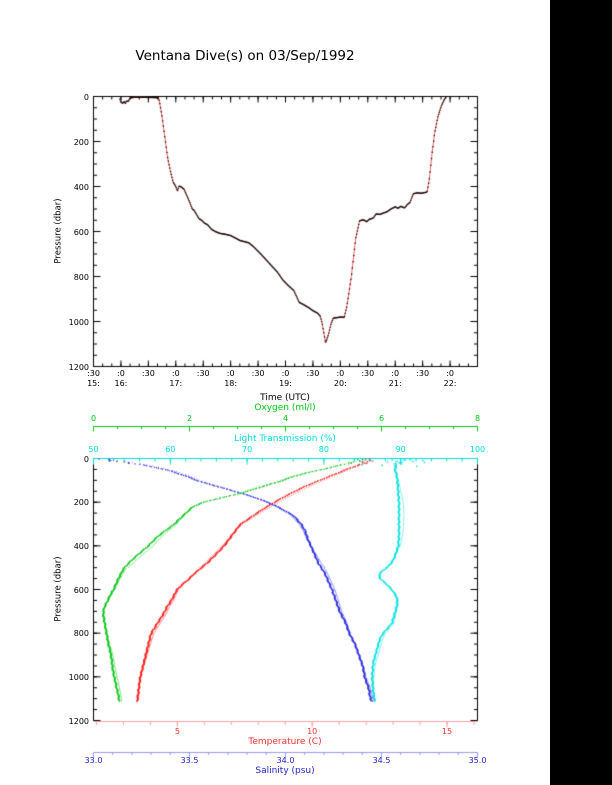  What do you see at coordinates (323, 449) in the screenshot?
I see `tick-label-transmission: 80` at bounding box center [323, 449].